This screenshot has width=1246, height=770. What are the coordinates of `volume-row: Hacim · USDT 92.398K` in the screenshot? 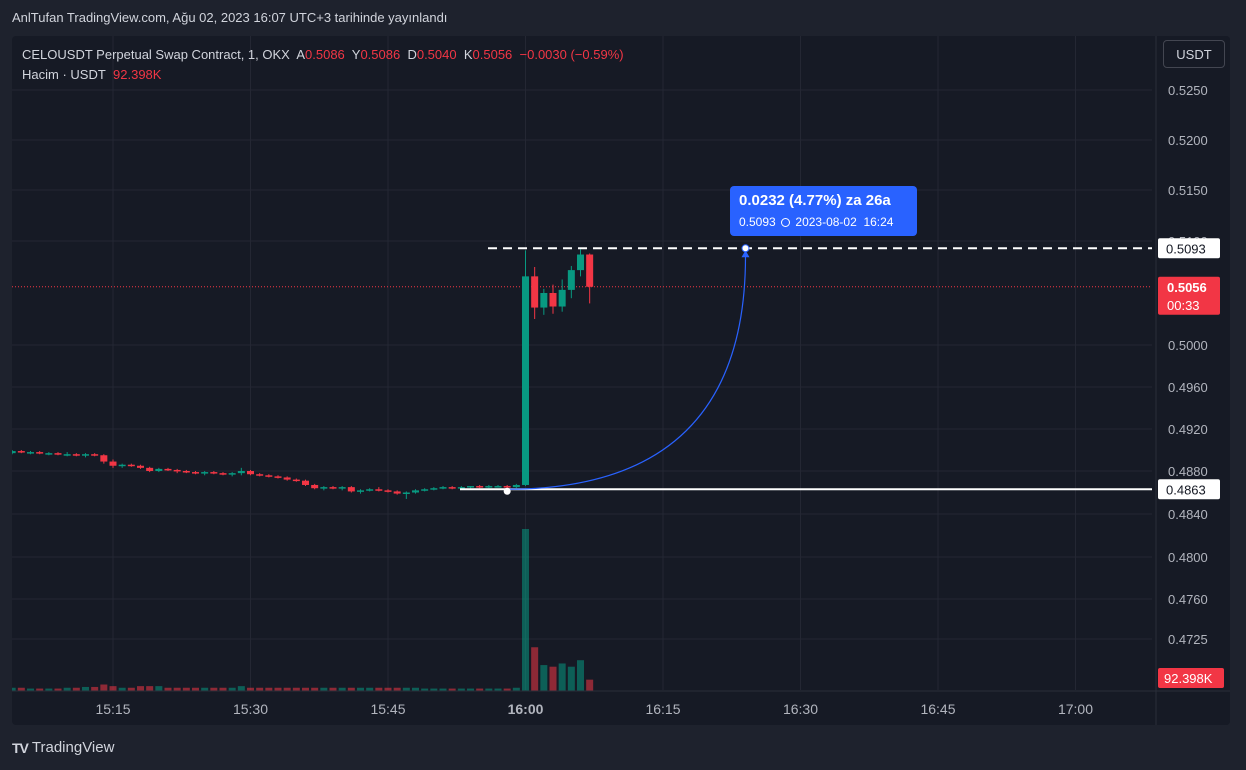 It's located at (323, 75).